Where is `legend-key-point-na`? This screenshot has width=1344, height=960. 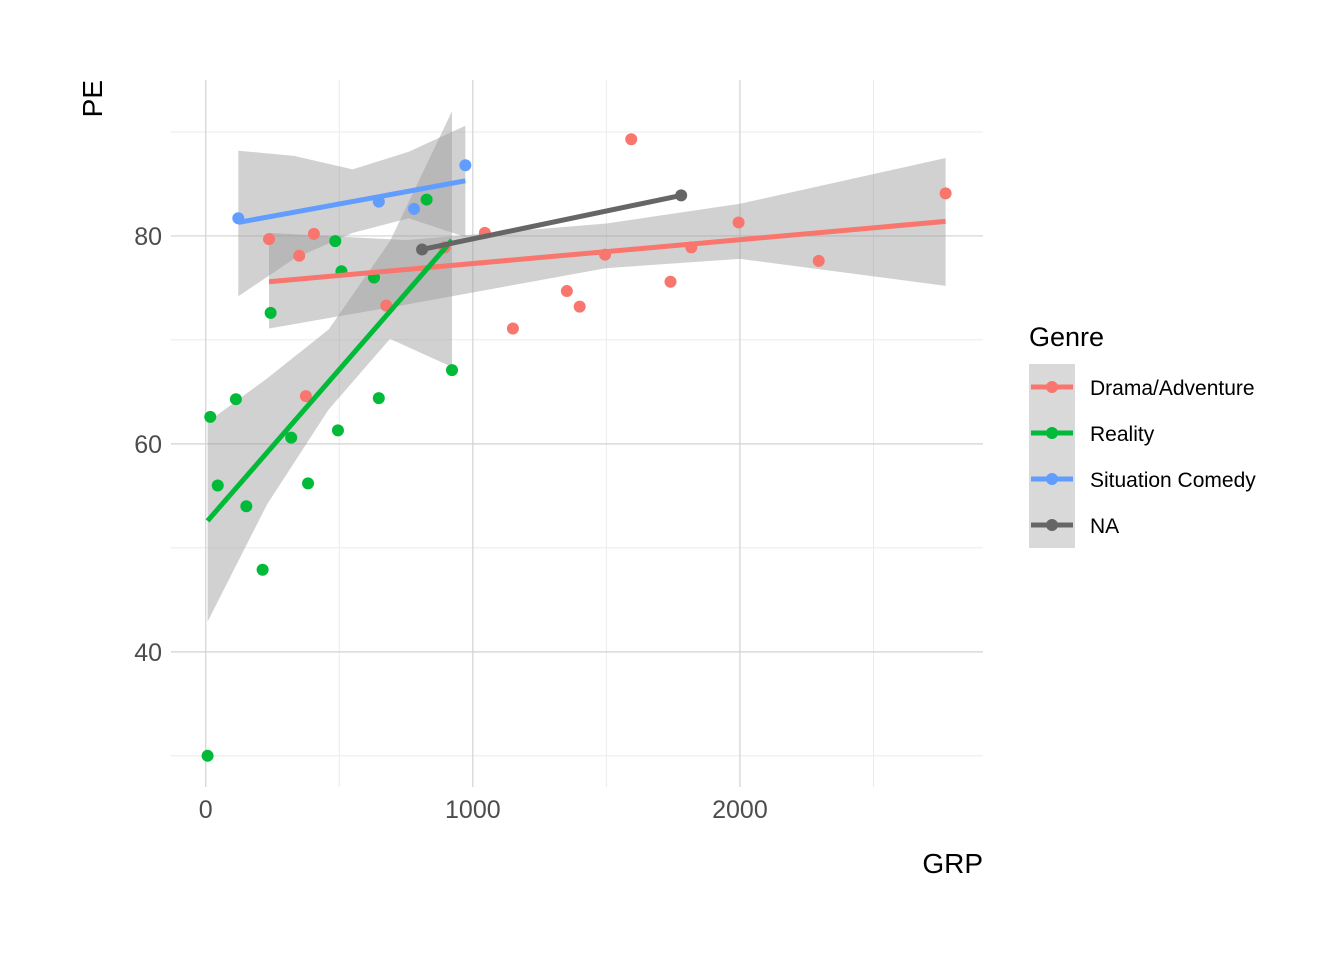
legend-key-point-na is located at coordinates (1052, 525).